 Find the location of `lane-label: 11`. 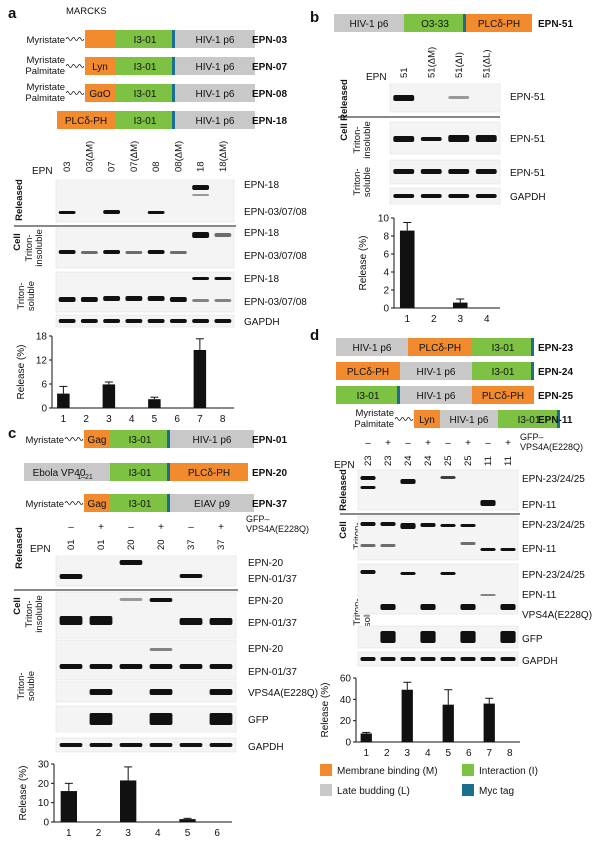

lane-label: 11 is located at coordinates (488, 461).